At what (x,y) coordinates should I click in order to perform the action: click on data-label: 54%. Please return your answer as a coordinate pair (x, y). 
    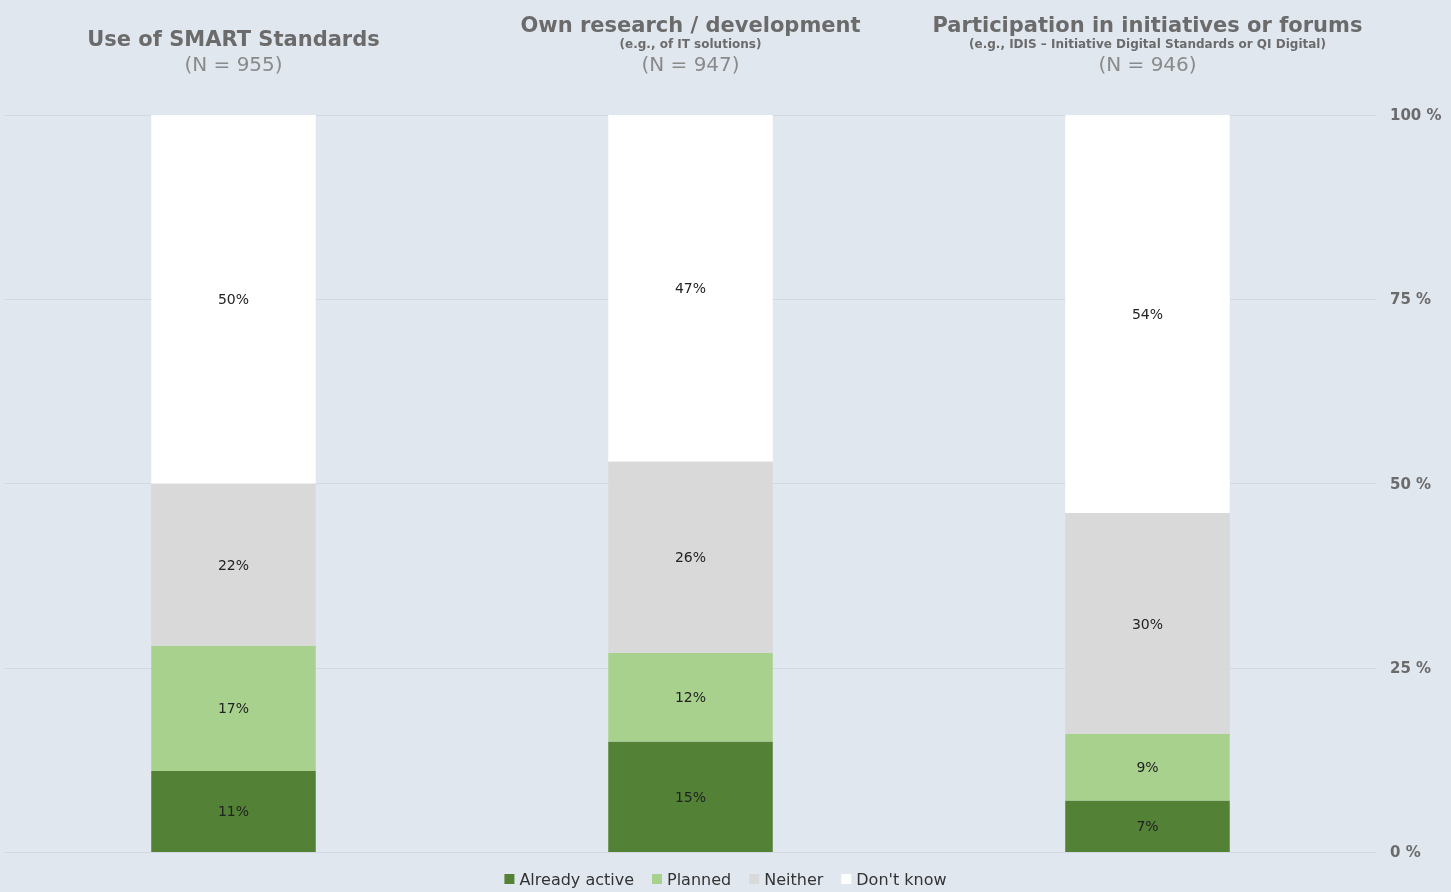
    Looking at the image, I should click on (1147, 313).